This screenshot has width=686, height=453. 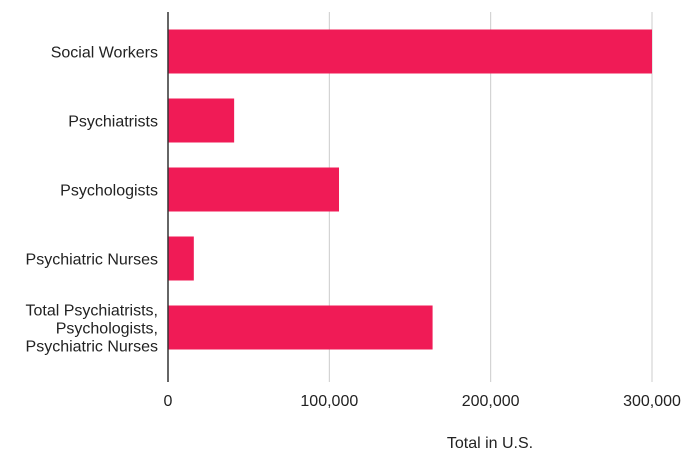 I want to click on category-label: Psychologists,, so click(x=107, y=329).